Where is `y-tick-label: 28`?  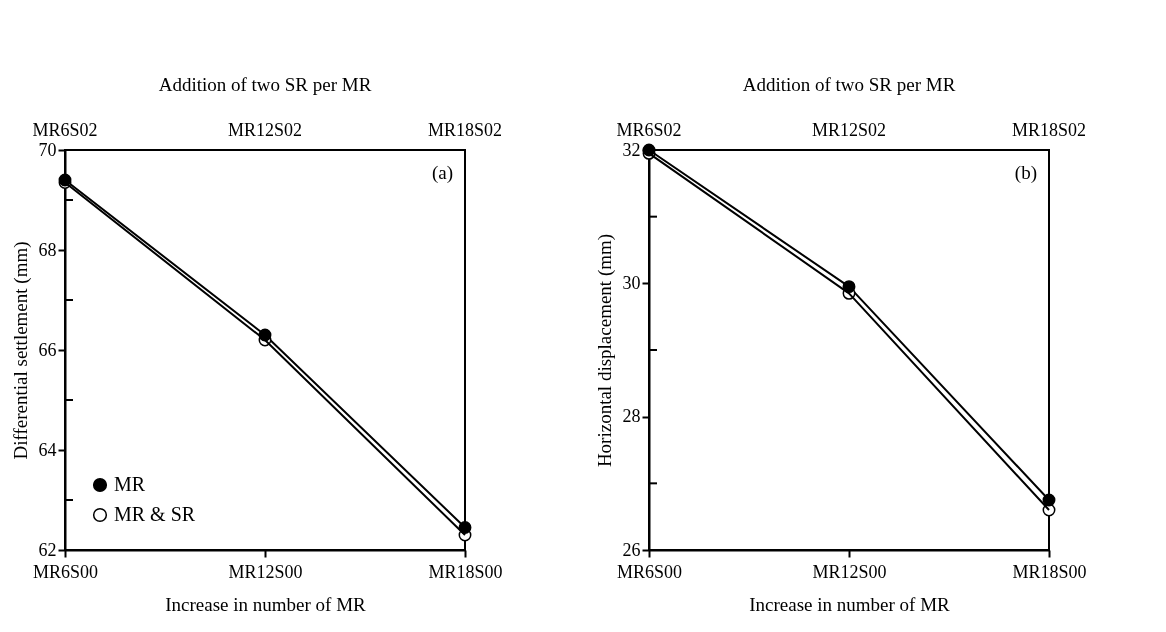 y-tick-label: 28 is located at coordinates (631, 416).